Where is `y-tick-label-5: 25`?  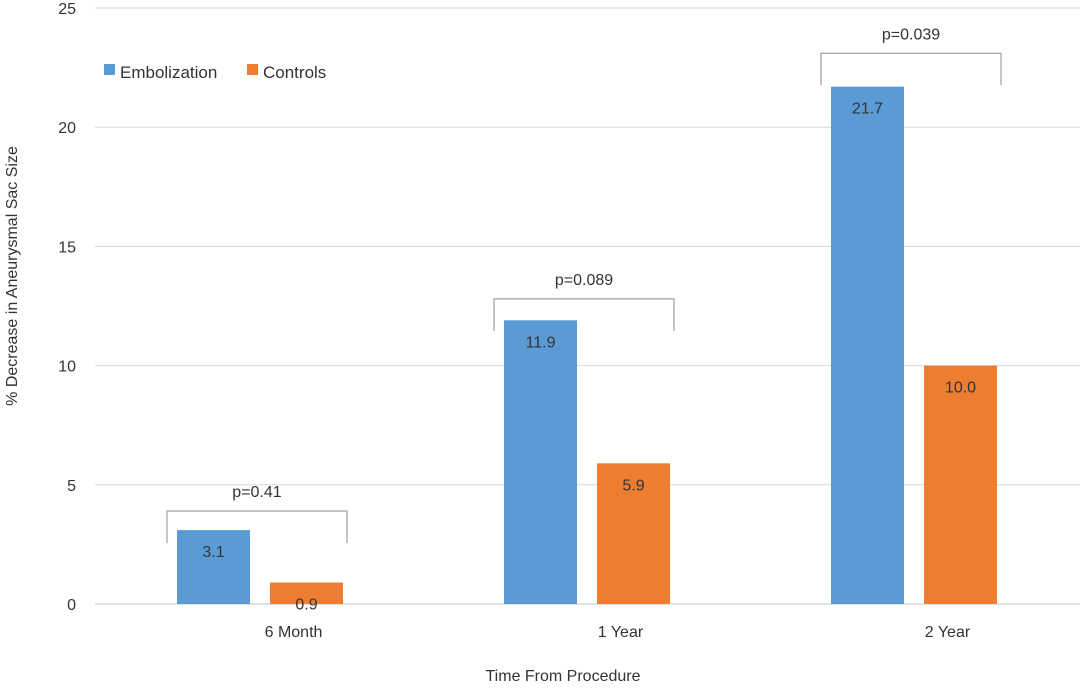
y-tick-label-5: 25 is located at coordinates (67, 9).